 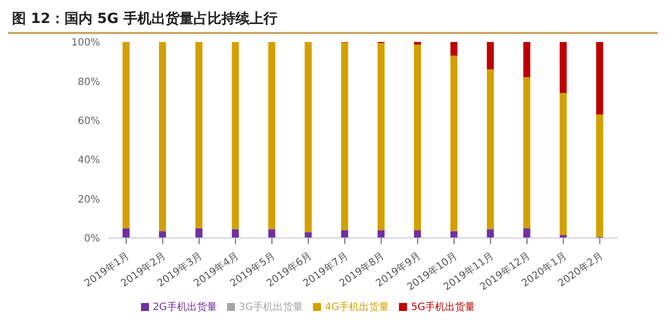 What do you see at coordinates (184, 307) in the screenshot?
I see `legend-label: 2G手机出货量` at bounding box center [184, 307].